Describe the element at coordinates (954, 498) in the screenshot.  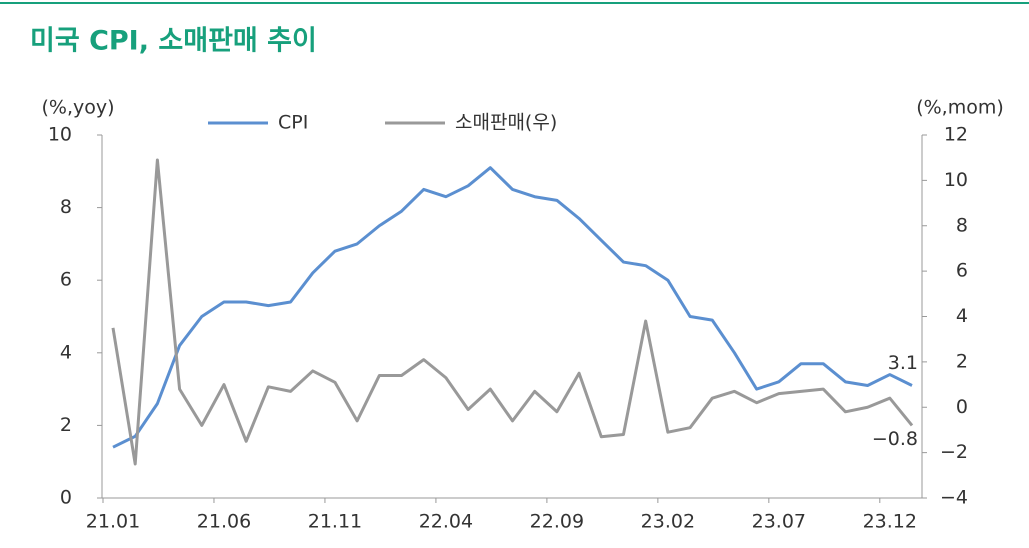
I see `y2-tick-label: −4` at that location.